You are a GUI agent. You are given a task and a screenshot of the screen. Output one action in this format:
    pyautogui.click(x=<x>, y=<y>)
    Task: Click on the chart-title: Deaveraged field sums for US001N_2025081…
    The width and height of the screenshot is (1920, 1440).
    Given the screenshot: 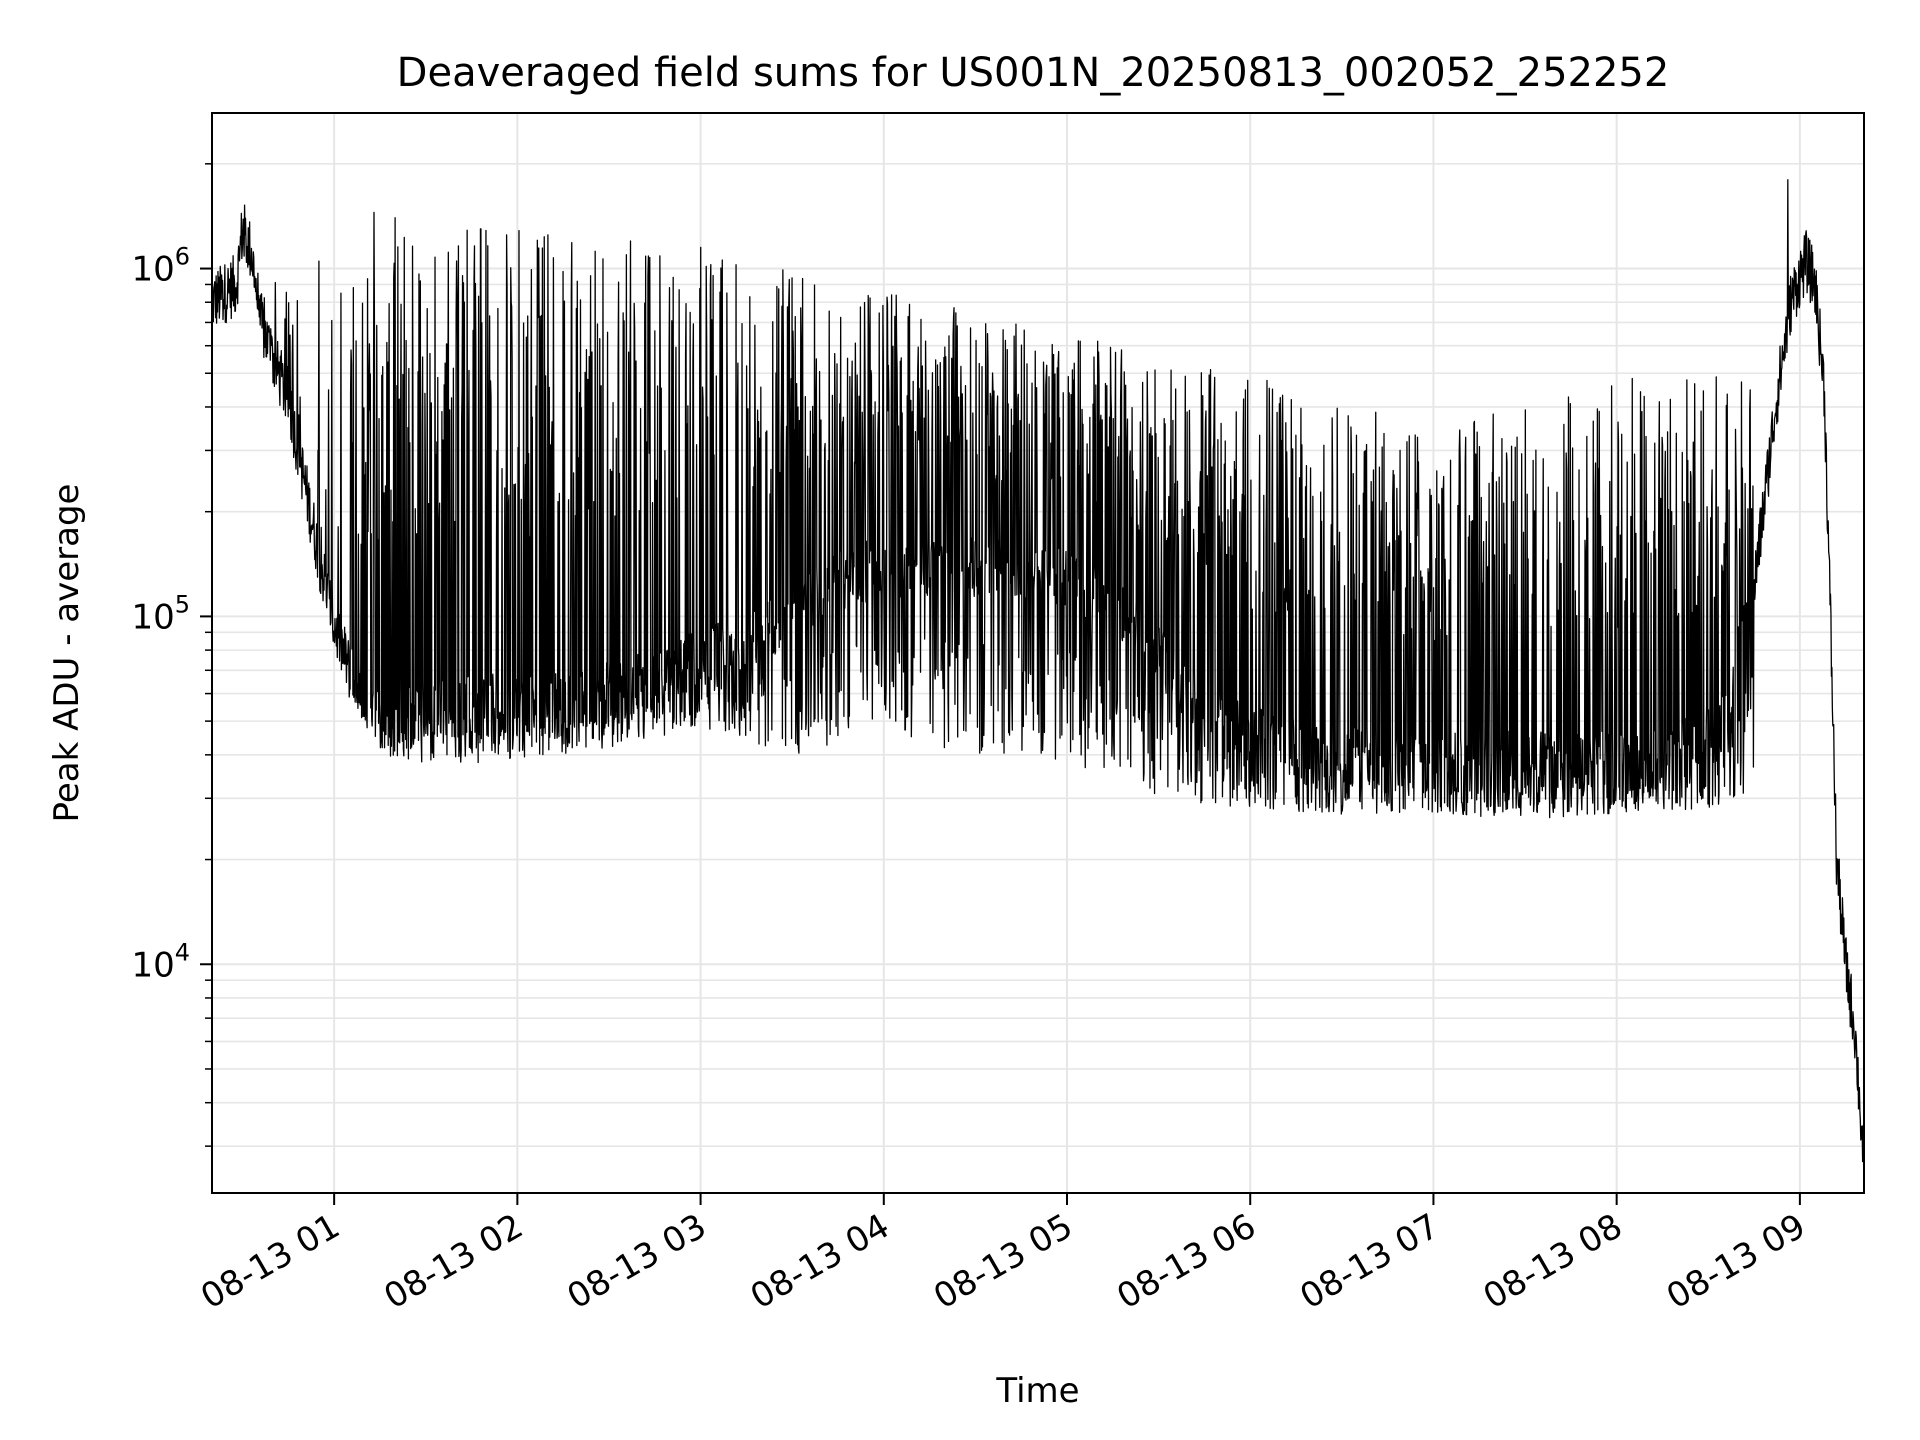 What is the action you would take?
    pyautogui.click(x=1033, y=73)
    